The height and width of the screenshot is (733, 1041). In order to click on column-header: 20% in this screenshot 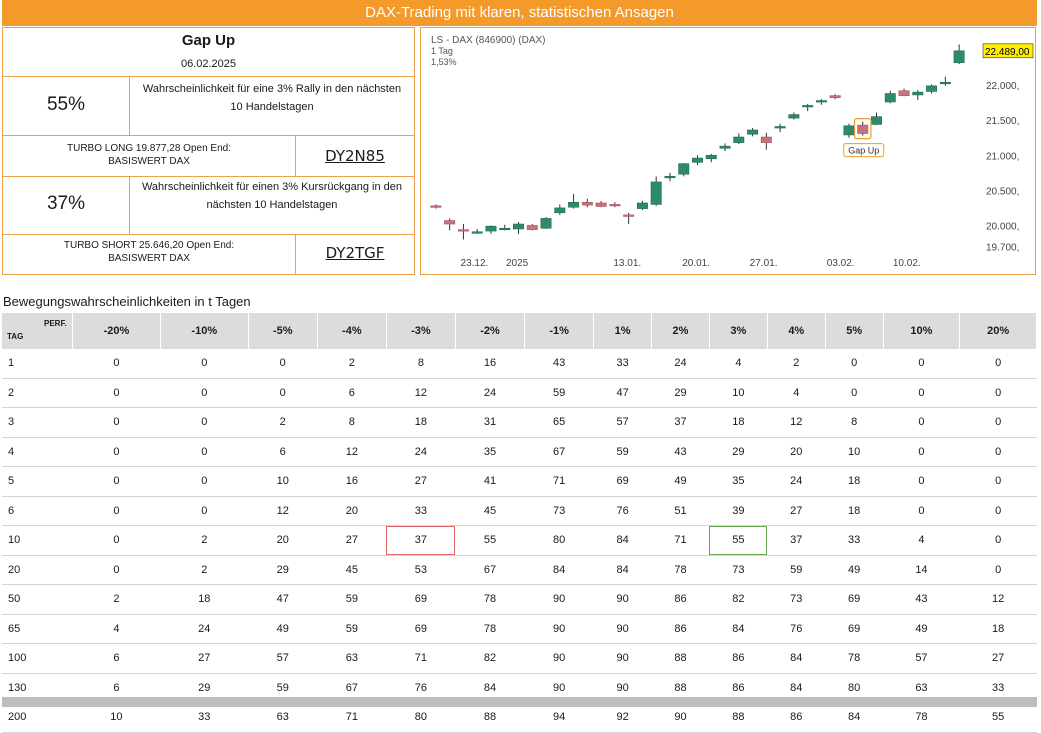, I will do `click(998, 331)`.